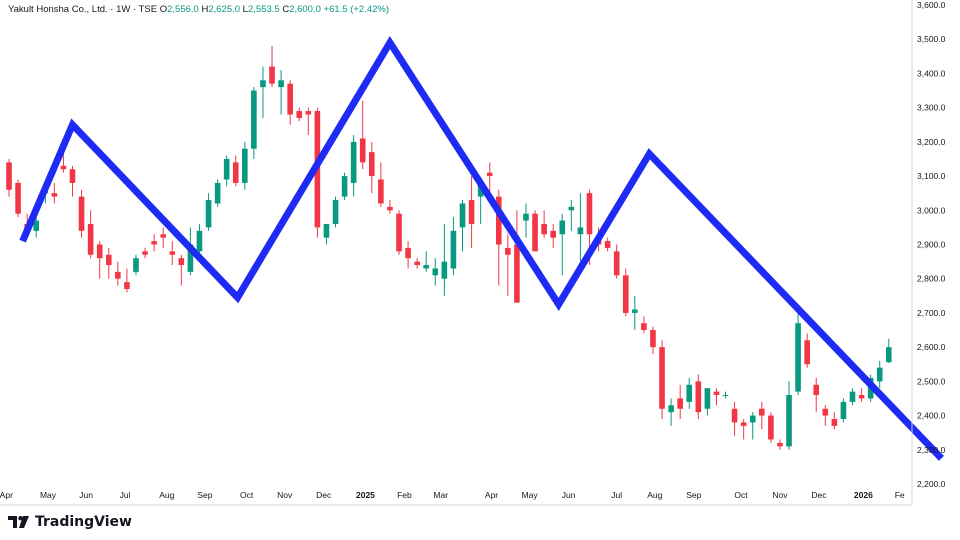 This screenshot has height=540, width=960. I want to click on x-tick-label: May, so click(530, 495).